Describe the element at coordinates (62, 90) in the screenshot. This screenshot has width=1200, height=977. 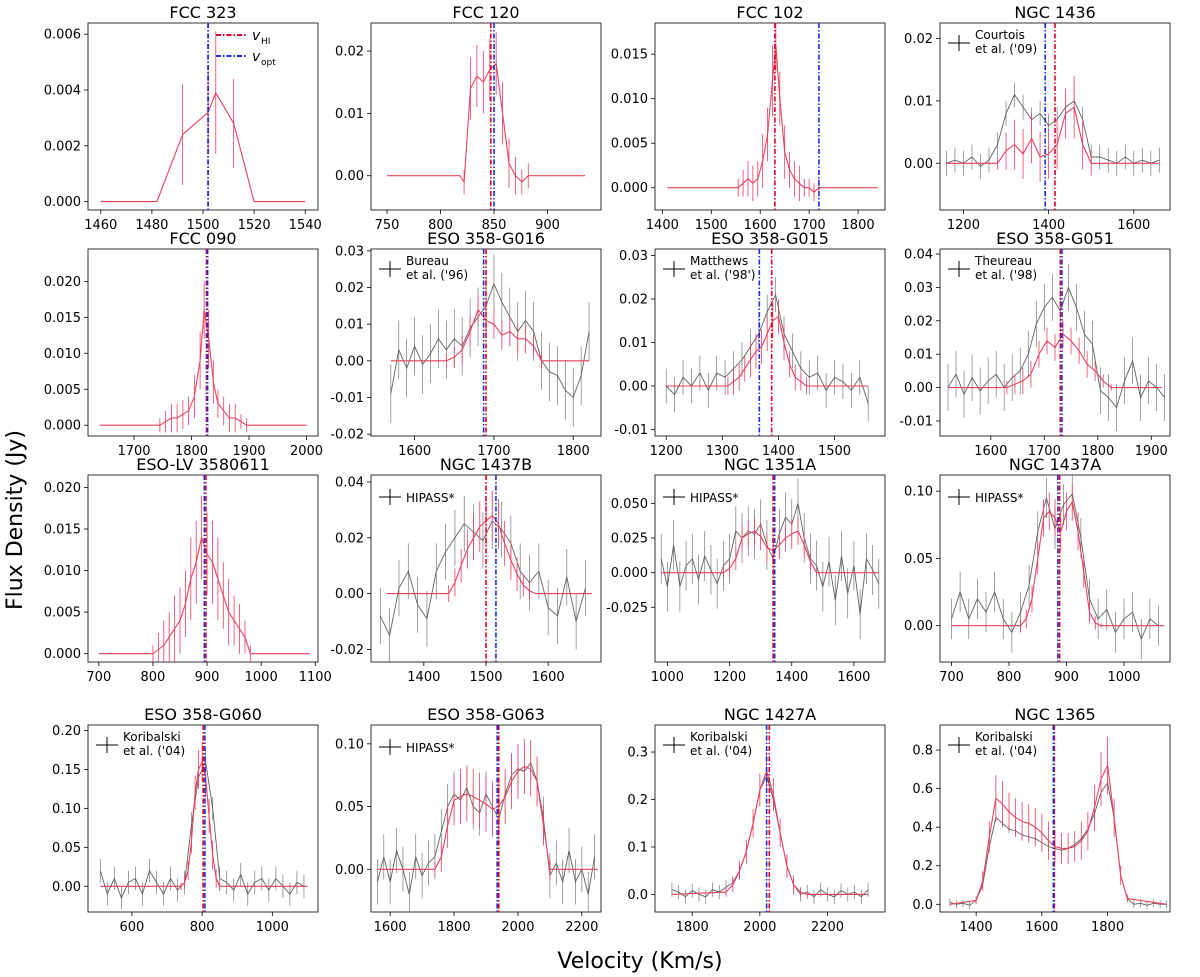
I see `y-tick-label: 0.004` at that location.